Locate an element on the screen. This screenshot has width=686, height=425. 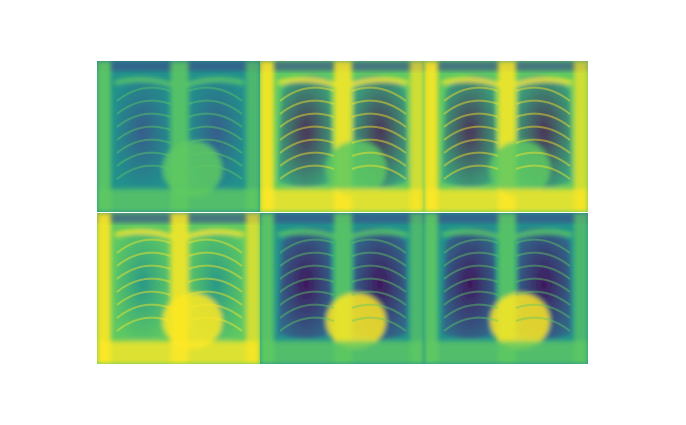
xray-panel-r1c2 is located at coordinates (342, 136).